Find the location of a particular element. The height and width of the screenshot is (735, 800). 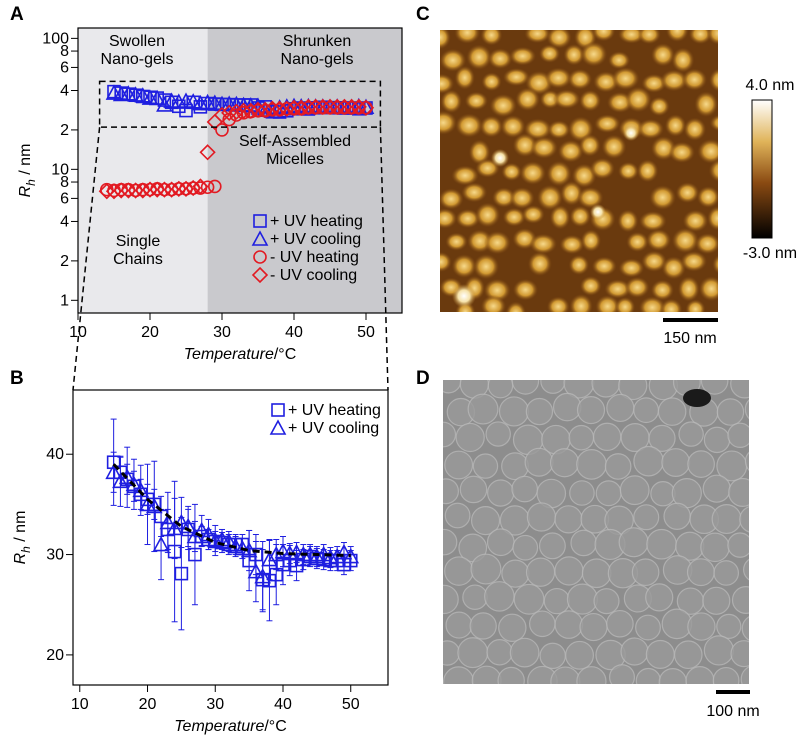

x-axis-label-unit: /°C is located at coordinates (275, 726).